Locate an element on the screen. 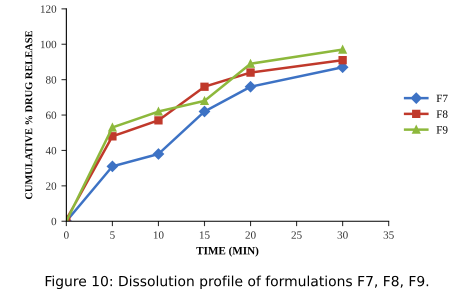  y-tick-label: 120 is located at coordinates (48, 9).